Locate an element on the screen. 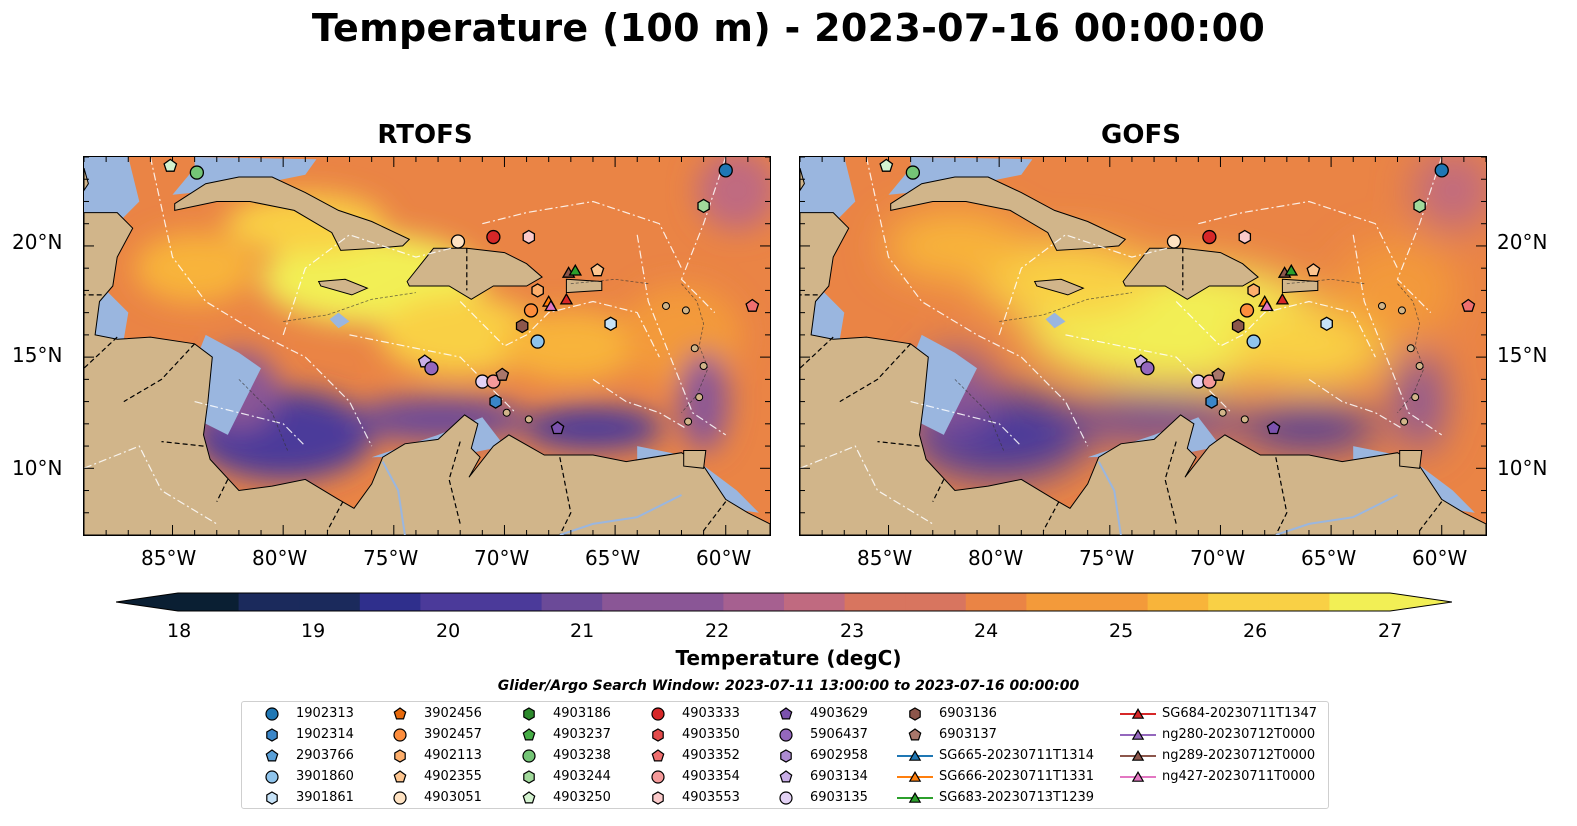 Image resolution: width=1577 pixels, height=826 pixels. legend-label: ng280-20230712T0000 is located at coordinates (1239, 734).